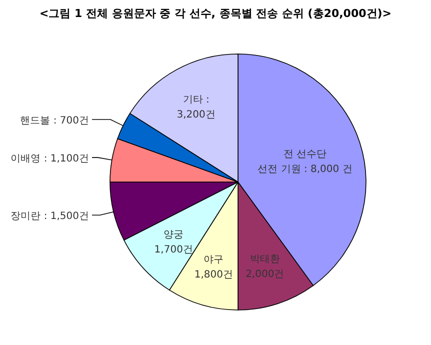 The height and width of the screenshot is (345, 431). I want to click on slice-label: 장미란 : 1,500건, so click(49, 216).